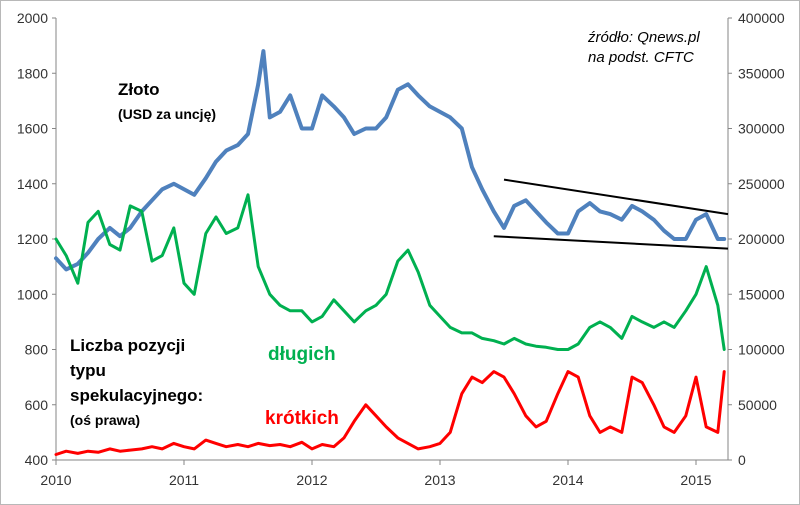 Image resolution: width=800 pixels, height=505 pixels. Describe the element at coordinates (761, 350) in the screenshot. I see `right-tick-label: 100000` at that location.